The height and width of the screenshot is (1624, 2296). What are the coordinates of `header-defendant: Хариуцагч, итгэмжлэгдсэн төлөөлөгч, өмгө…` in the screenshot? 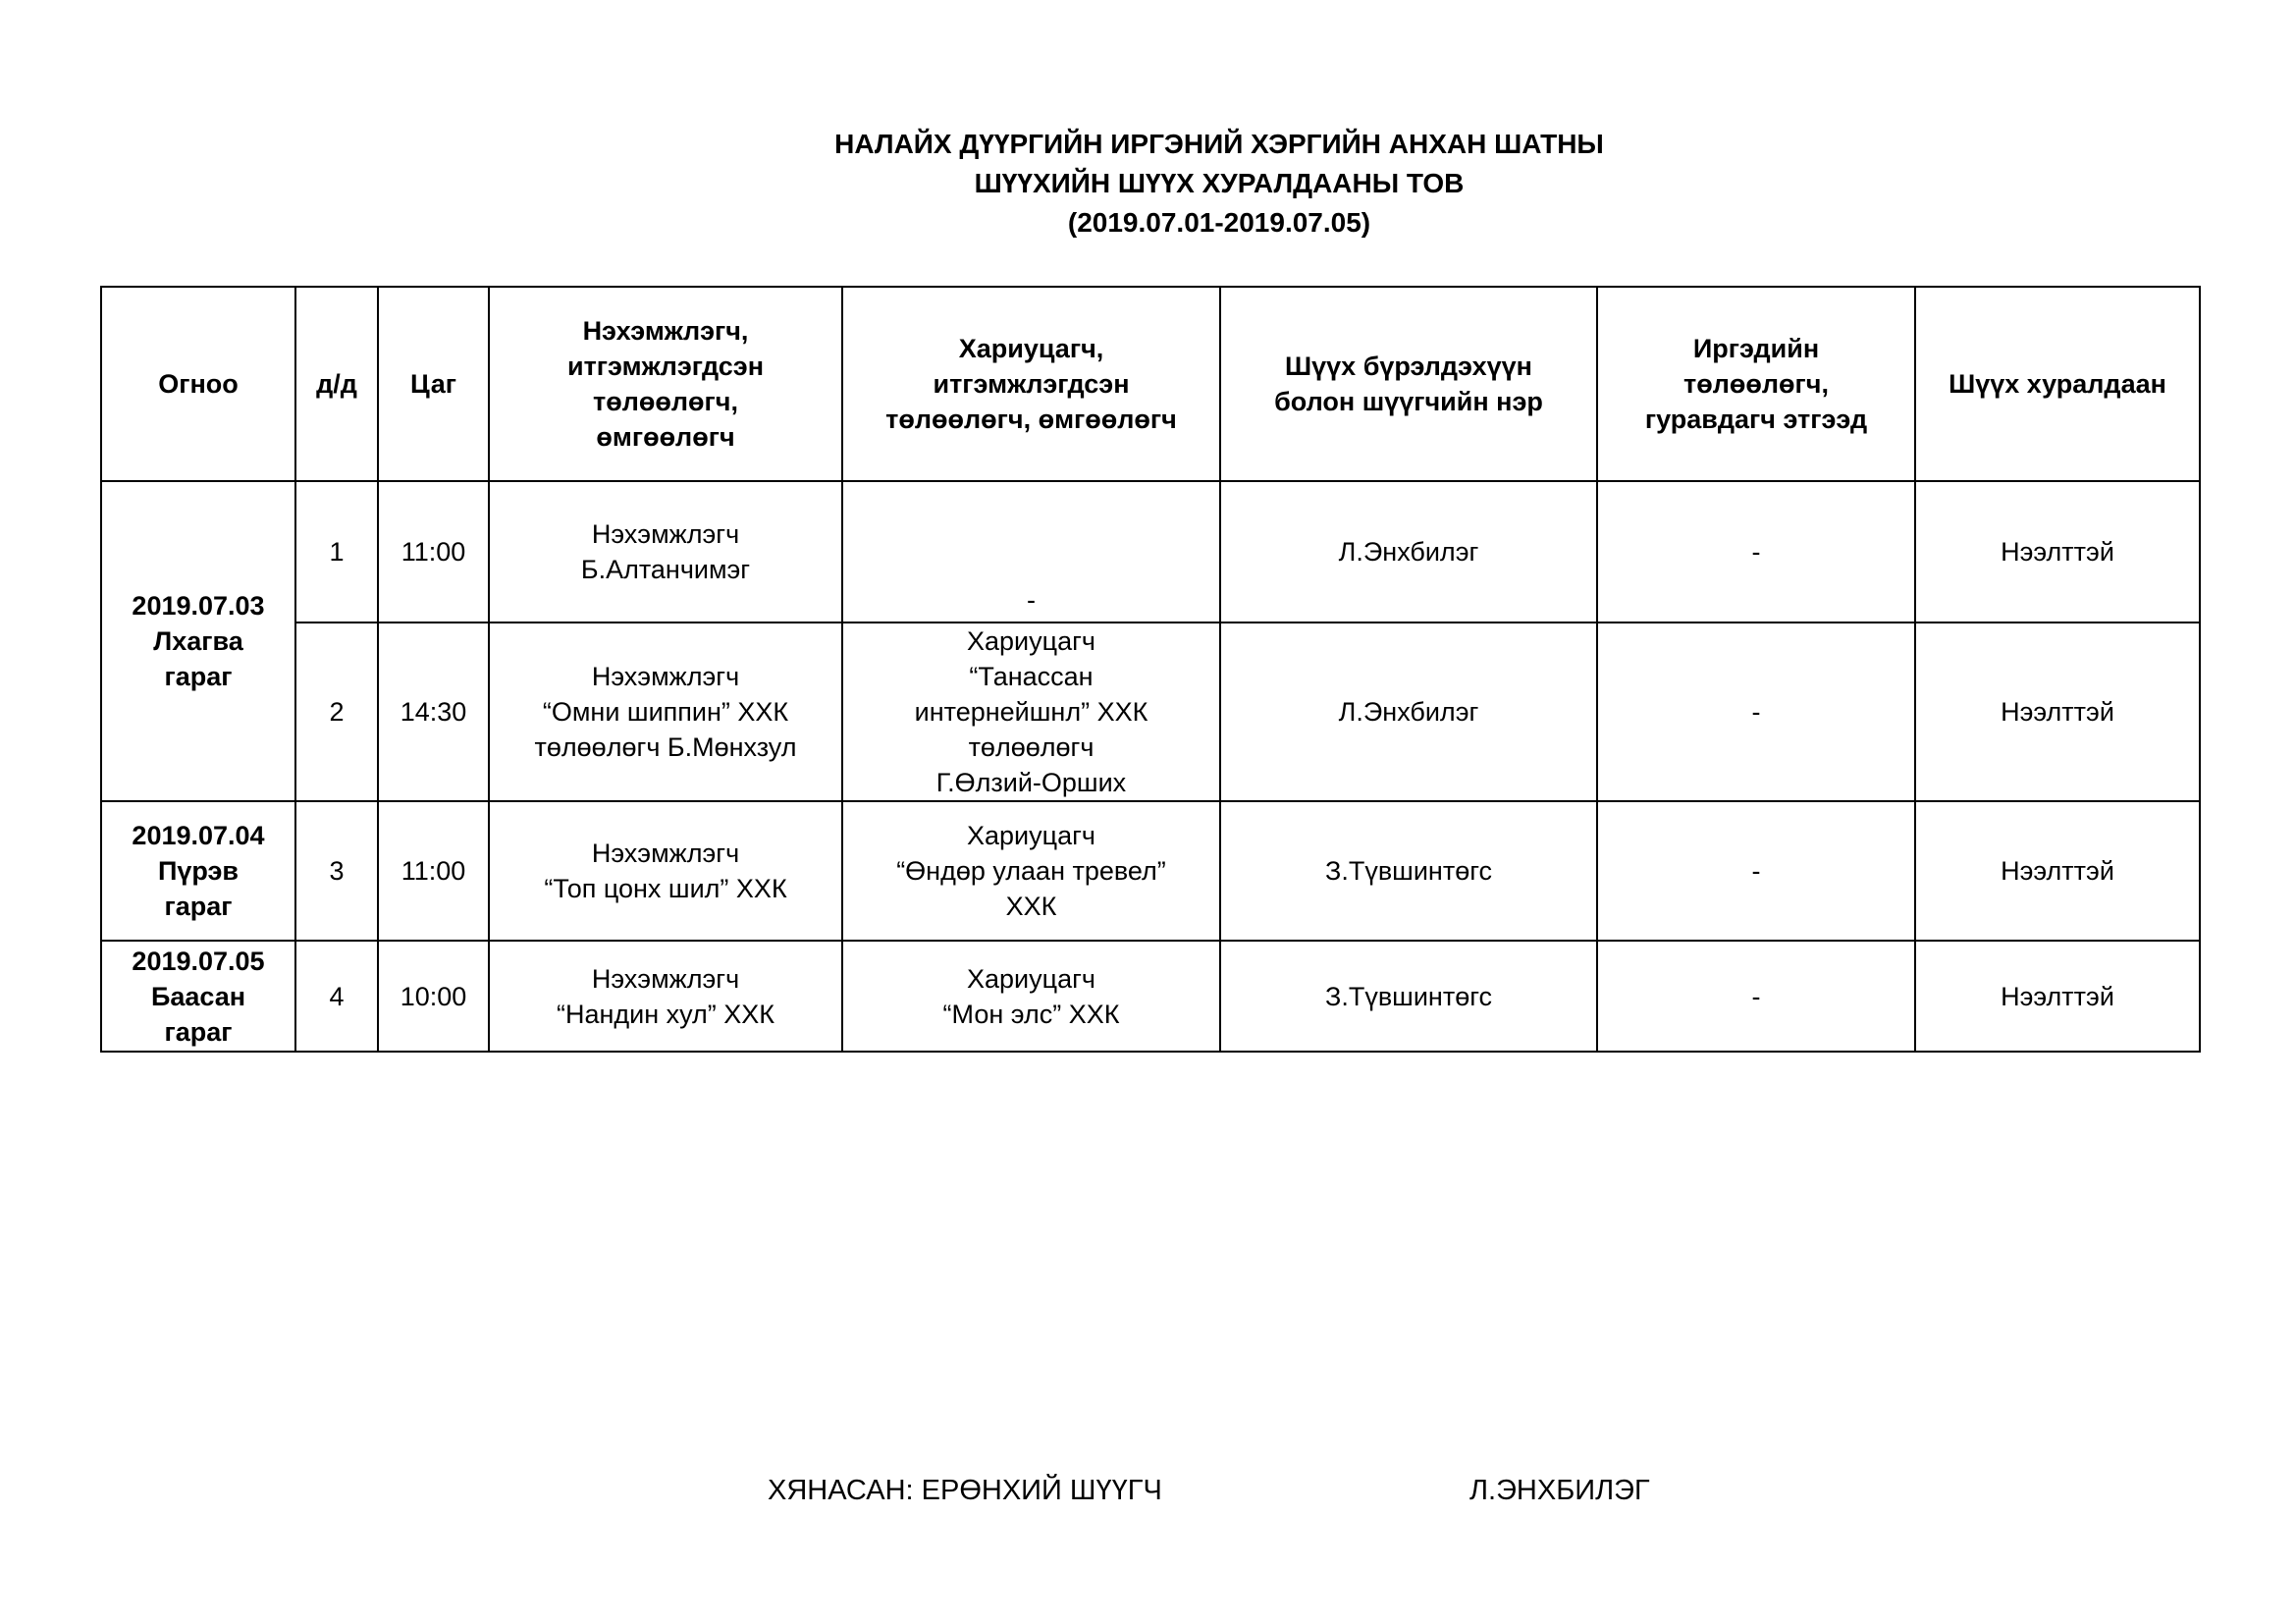 It's located at (1031, 384).